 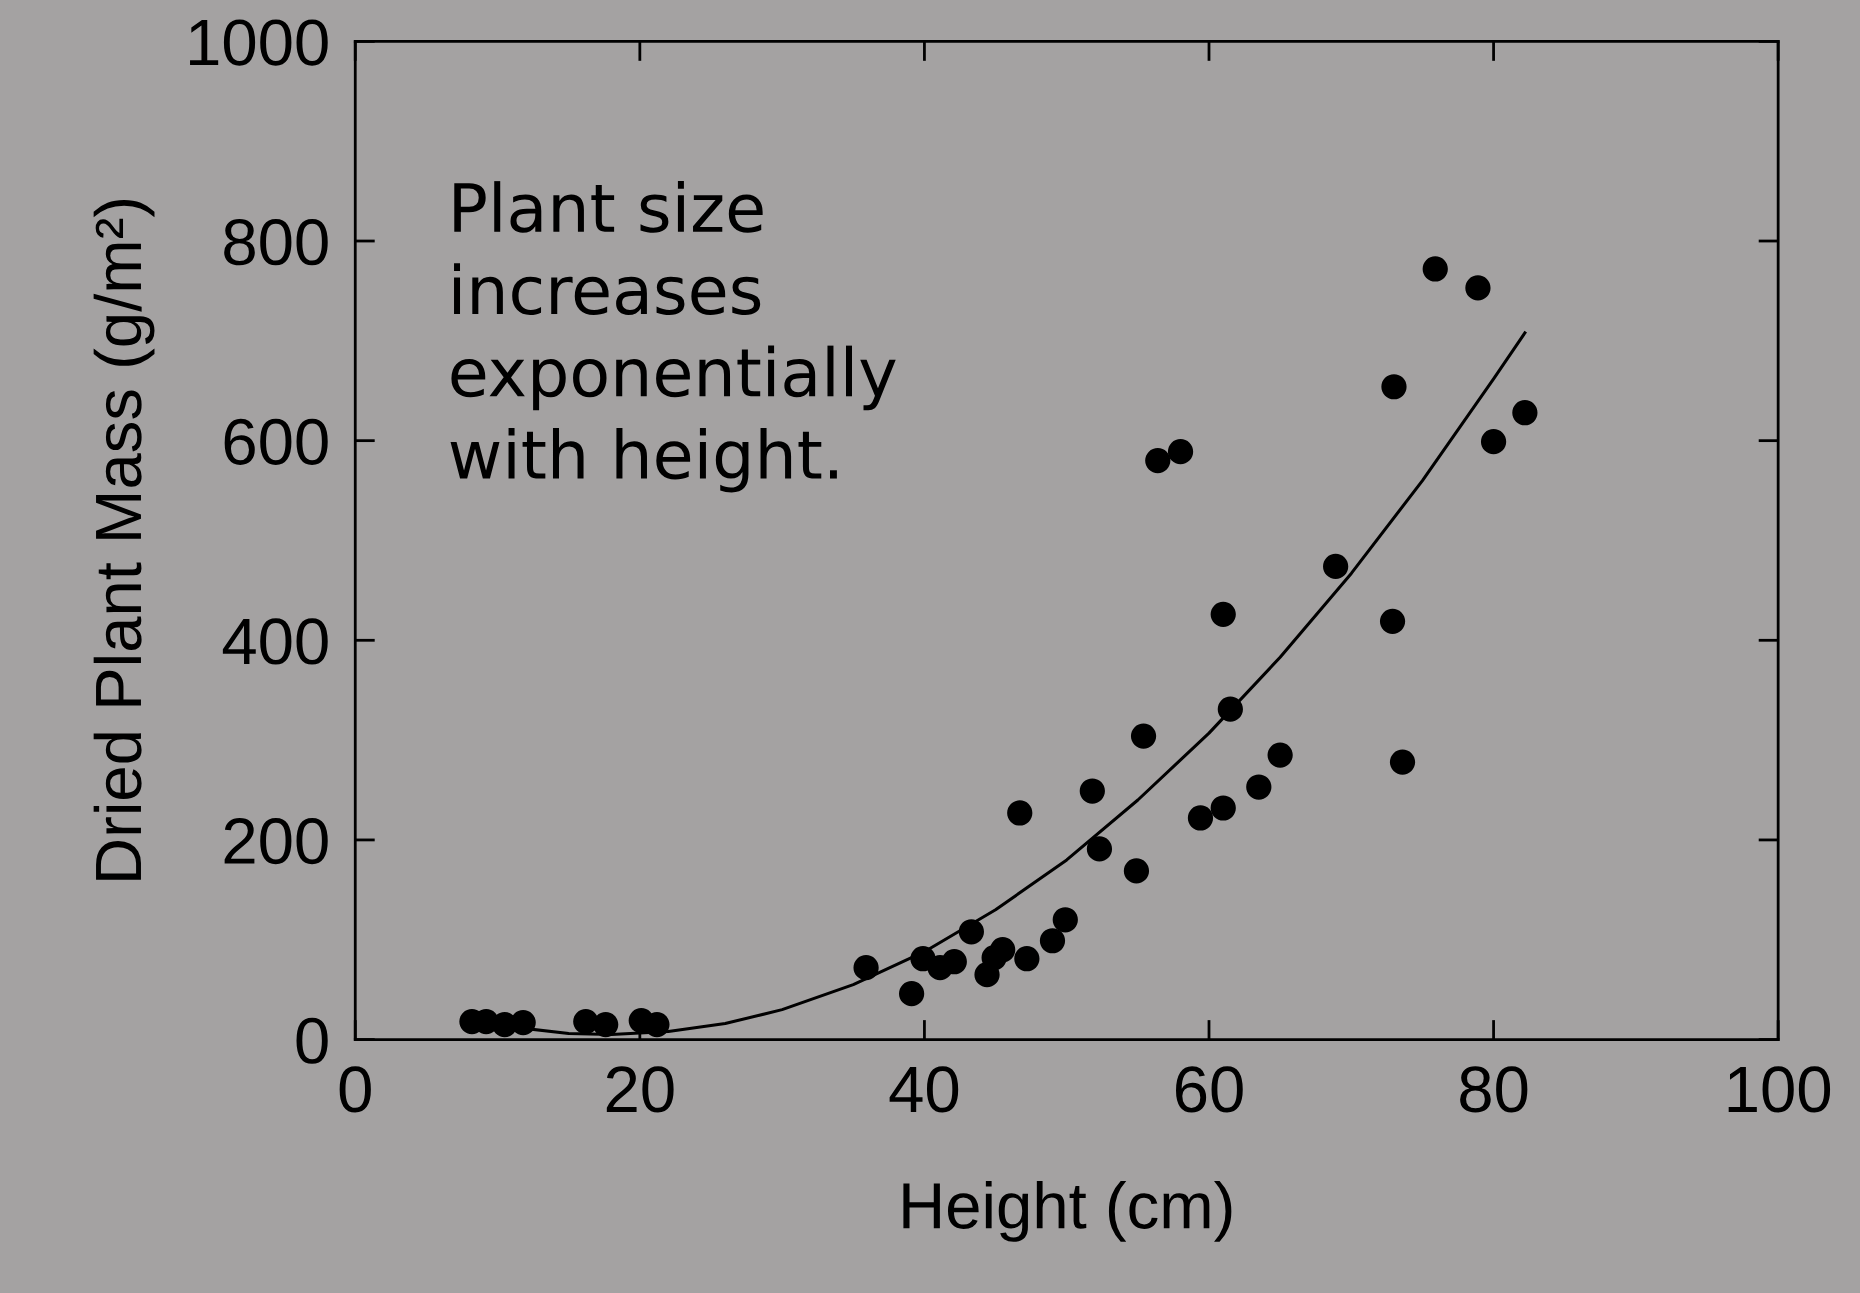 I want to click on x-tick-label: 60, so click(x=1209, y=1089).